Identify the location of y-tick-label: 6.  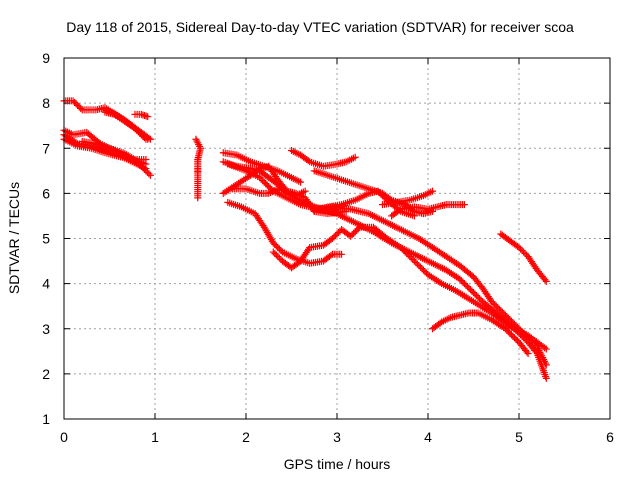
(46, 193).